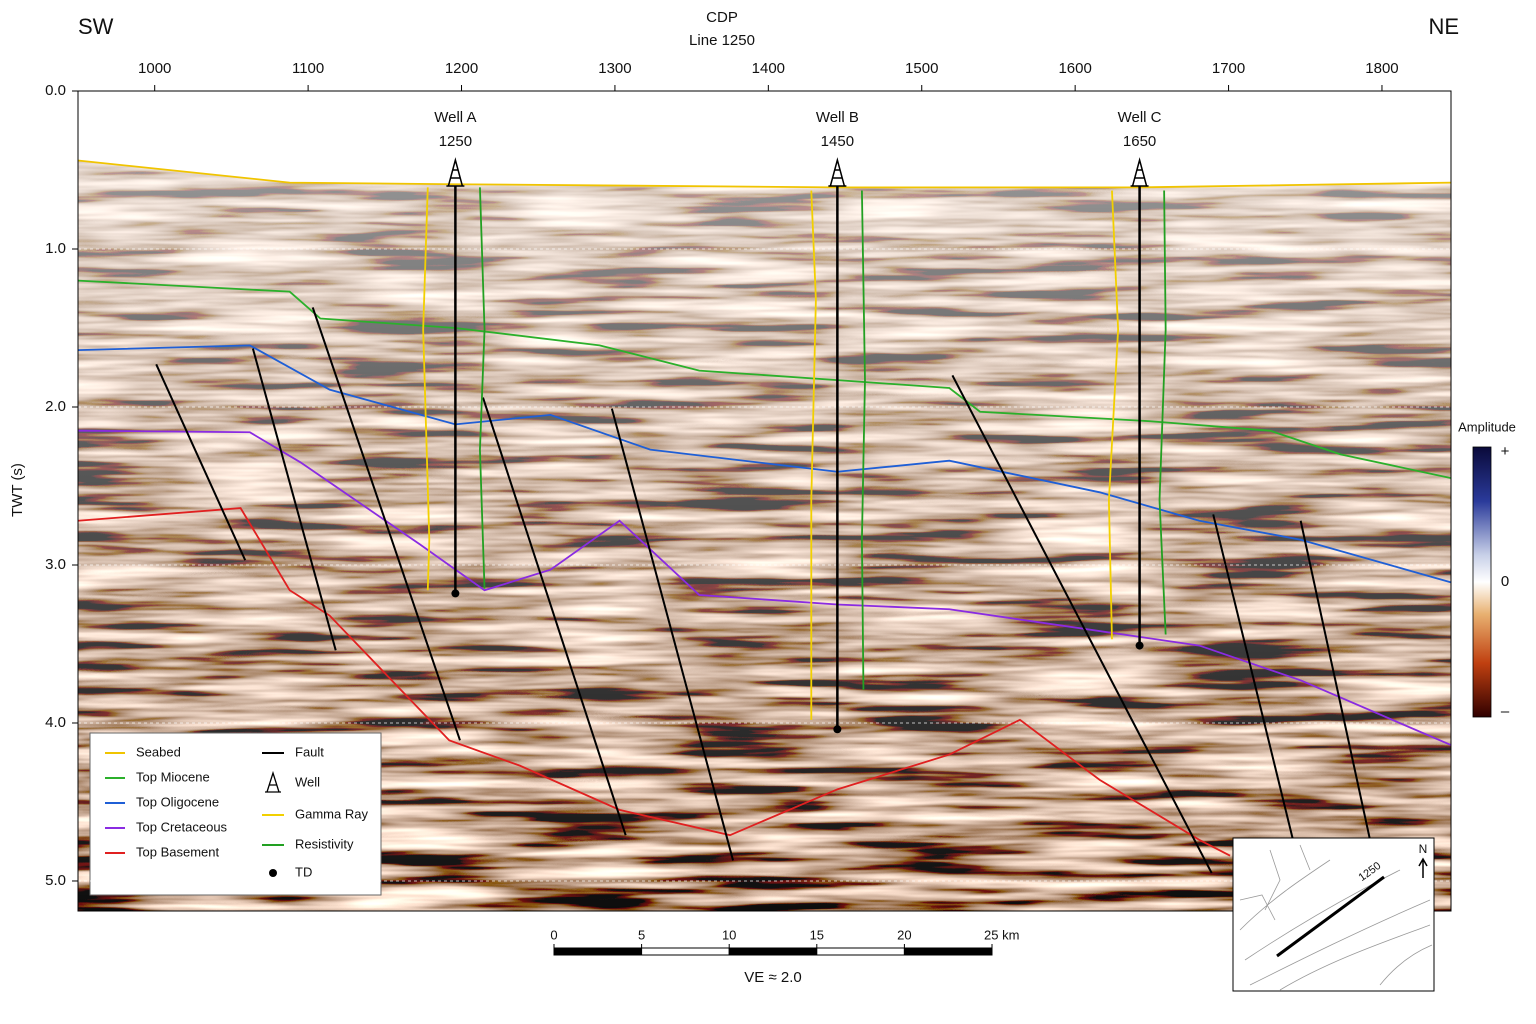  I want to click on legend-label: Top Basement, so click(177, 851).